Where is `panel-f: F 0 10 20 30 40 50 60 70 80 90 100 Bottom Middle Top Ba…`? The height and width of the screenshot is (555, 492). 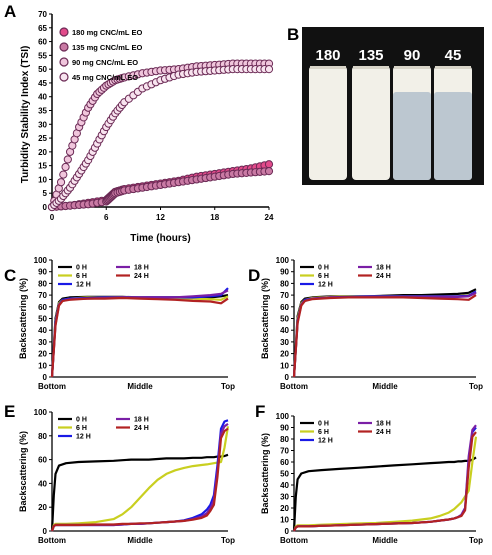
panel-f: F 0 10 20 30 40 50 60 70 80 90 100 Bottom Middle Top Ba… is located at coordinates (369, 473).